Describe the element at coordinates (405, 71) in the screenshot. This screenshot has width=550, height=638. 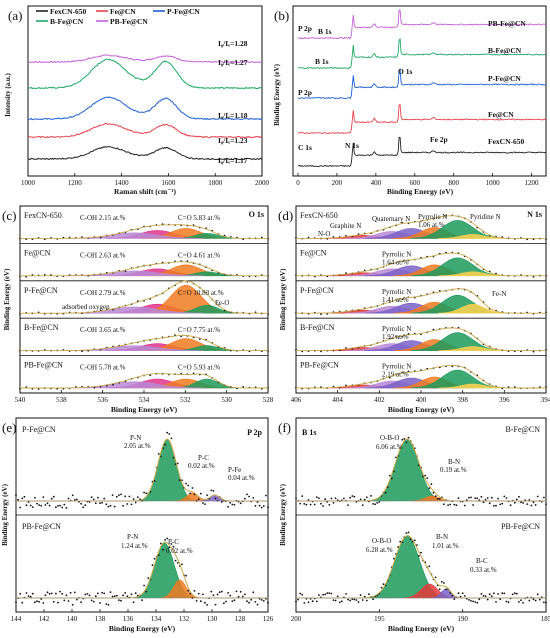
I see `peak-label: O 1s` at that location.